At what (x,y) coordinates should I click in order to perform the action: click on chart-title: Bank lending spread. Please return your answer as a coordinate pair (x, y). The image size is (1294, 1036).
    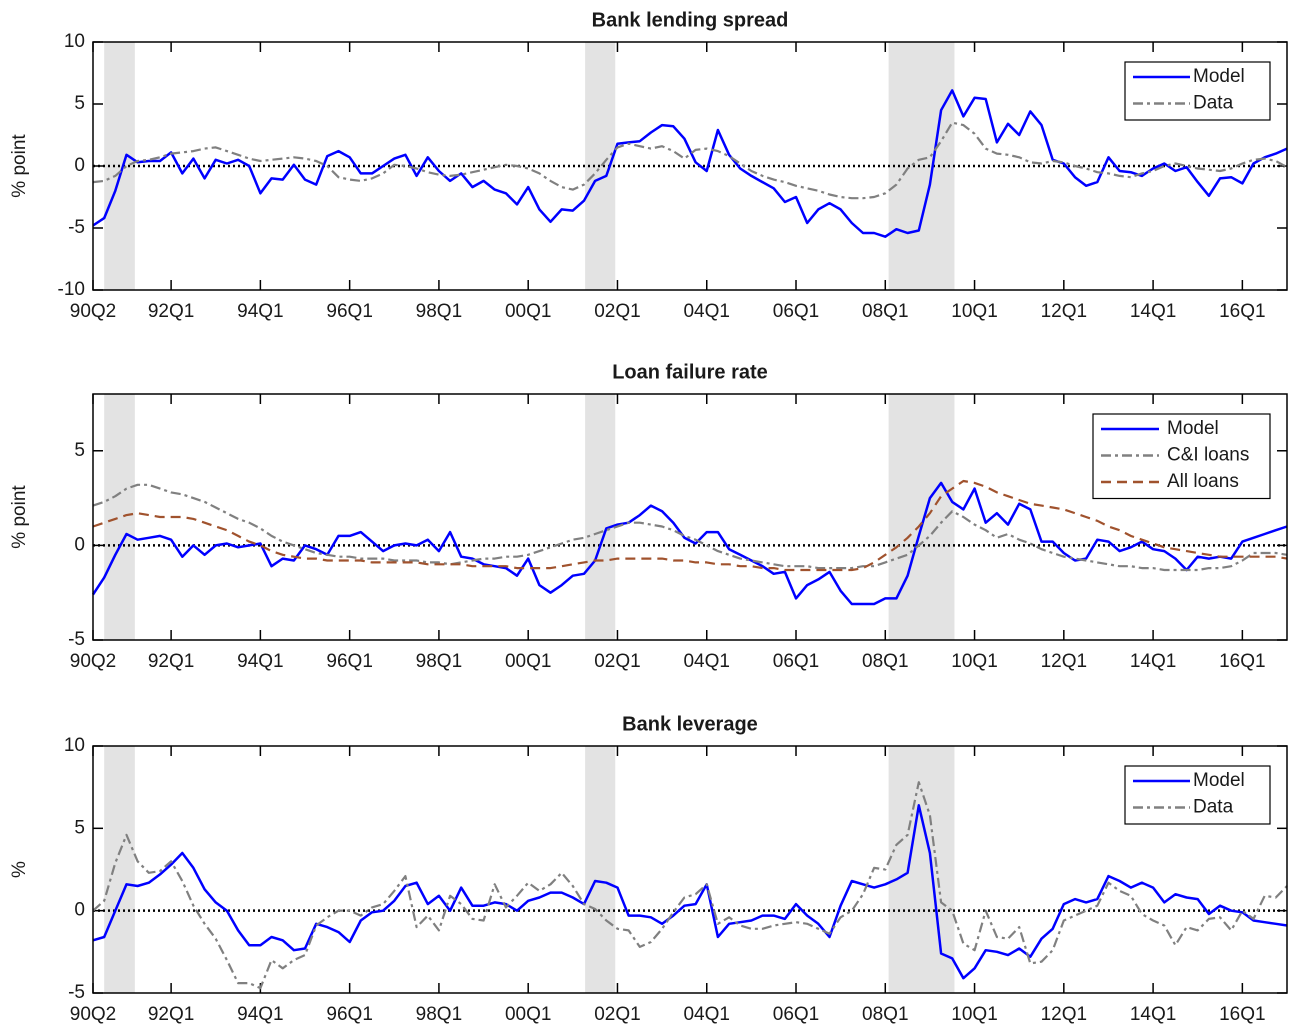
    Looking at the image, I should click on (690, 20).